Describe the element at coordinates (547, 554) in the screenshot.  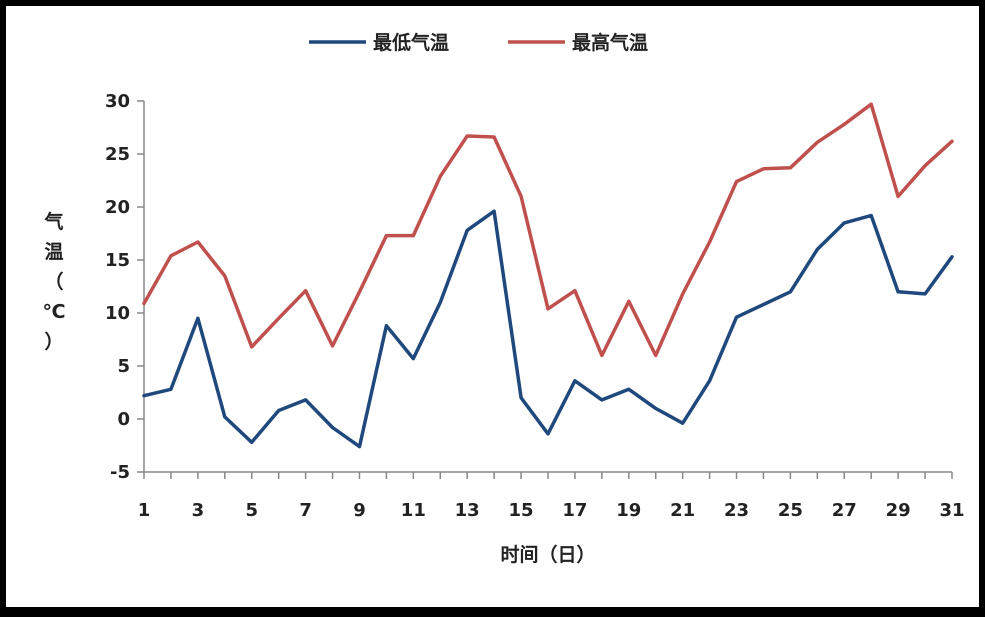
I see `x-axis-title: 时间（日）` at that location.